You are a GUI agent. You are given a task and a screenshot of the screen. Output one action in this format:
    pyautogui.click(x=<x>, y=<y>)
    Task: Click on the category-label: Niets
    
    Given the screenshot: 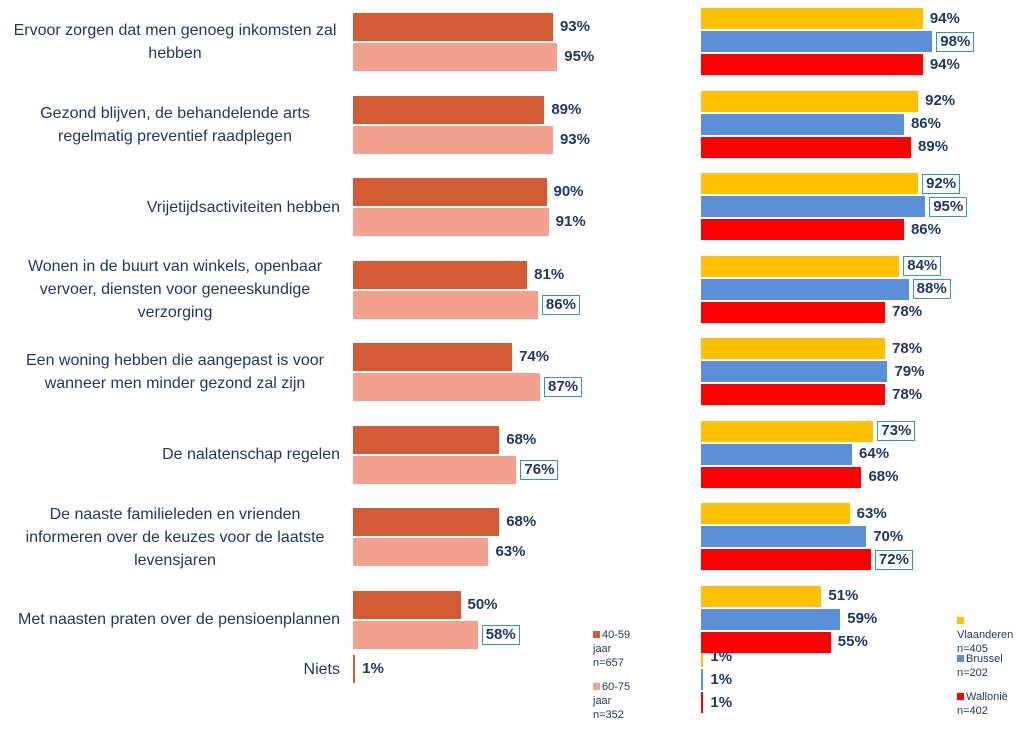 What is the action you would take?
    pyautogui.click(x=175, y=669)
    